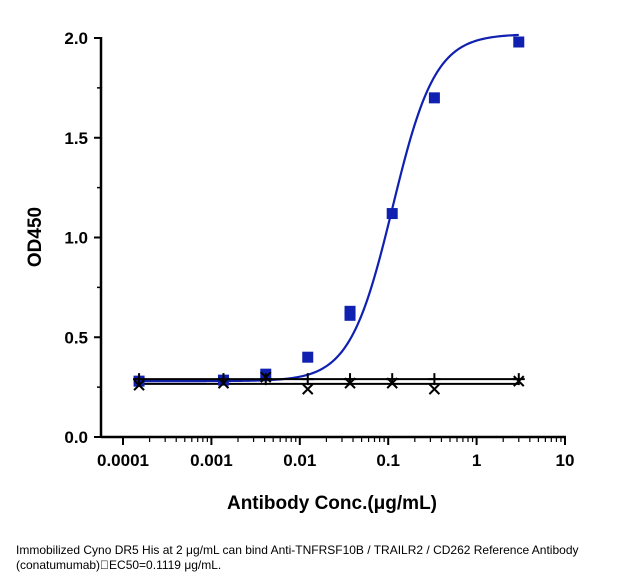 Image resolution: width=641 pixels, height=583 pixels. What do you see at coordinates (76, 138) in the screenshot?
I see `y-tick-label: 1.5` at bounding box center [76, 138].